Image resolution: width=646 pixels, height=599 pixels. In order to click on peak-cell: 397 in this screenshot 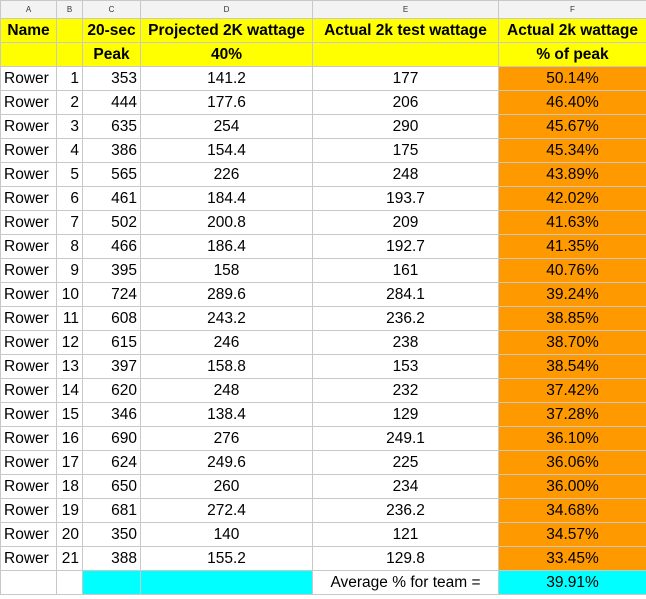, I will do `click(111, 366)`.